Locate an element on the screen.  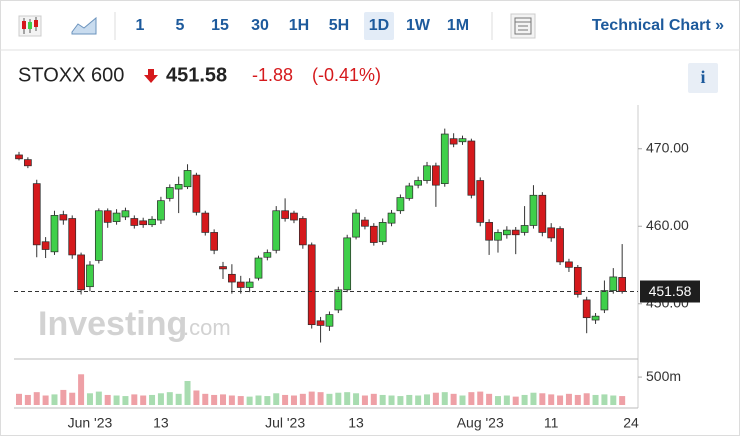
y-tick-label: 460.00 is located at coordinates (667, 225).